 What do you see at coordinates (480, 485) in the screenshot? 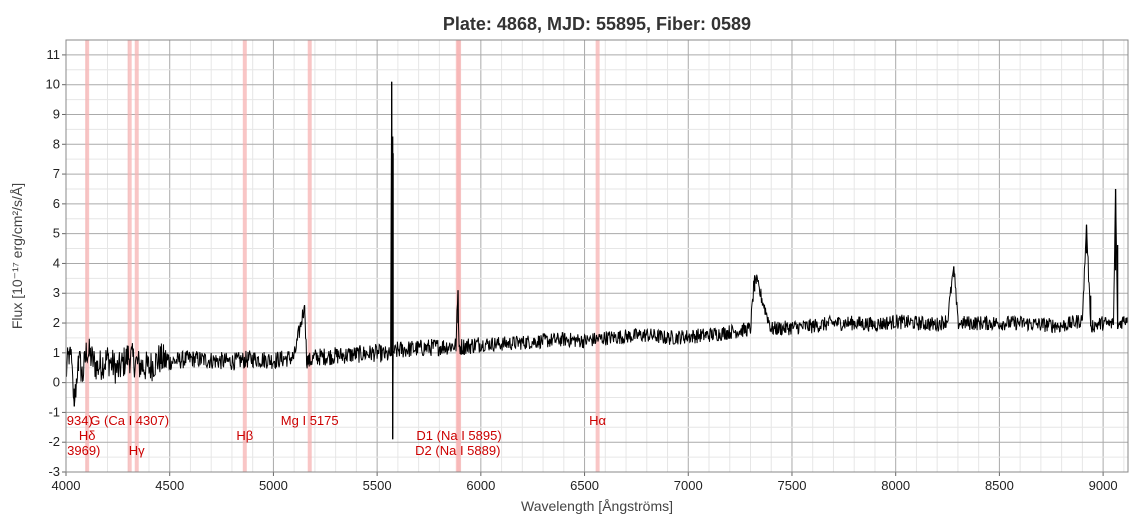
I see `x-tick-label: 6000` at bounding box center [480, 485].